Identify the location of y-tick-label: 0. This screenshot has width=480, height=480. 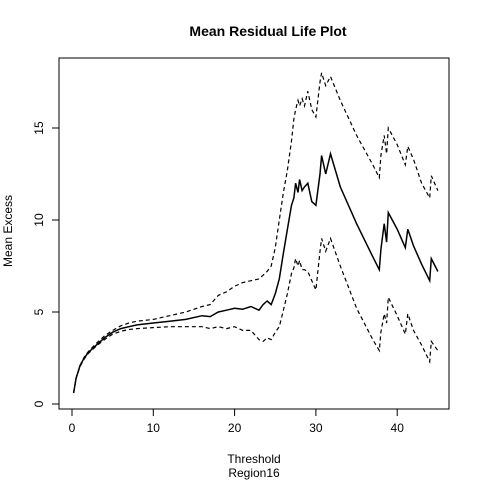
(39, 403).